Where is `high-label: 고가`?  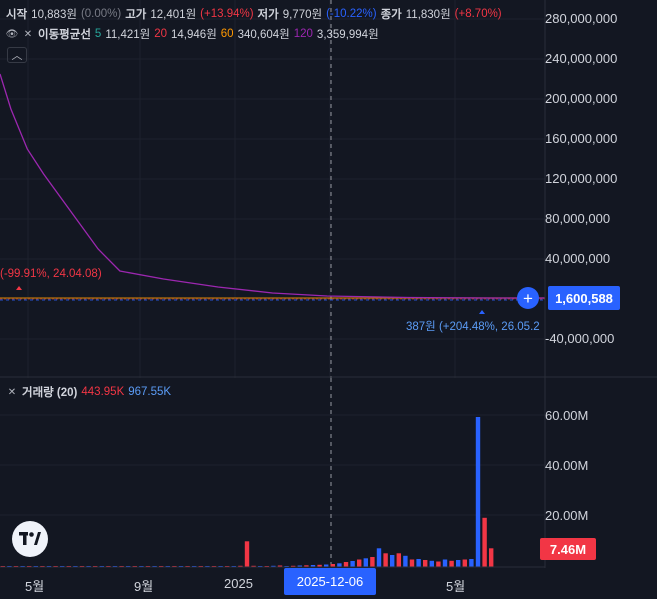
high-label: 고가 is located at coordinates (136, 15).